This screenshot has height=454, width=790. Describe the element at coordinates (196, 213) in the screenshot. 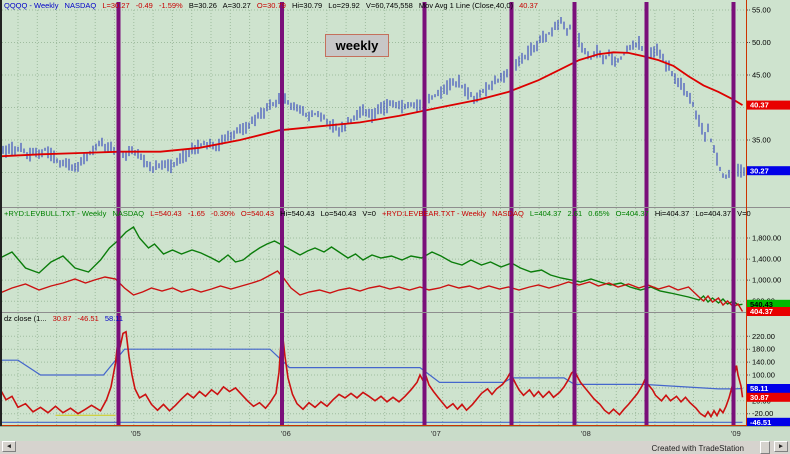

I see `bull-change: -1.65` at that location.